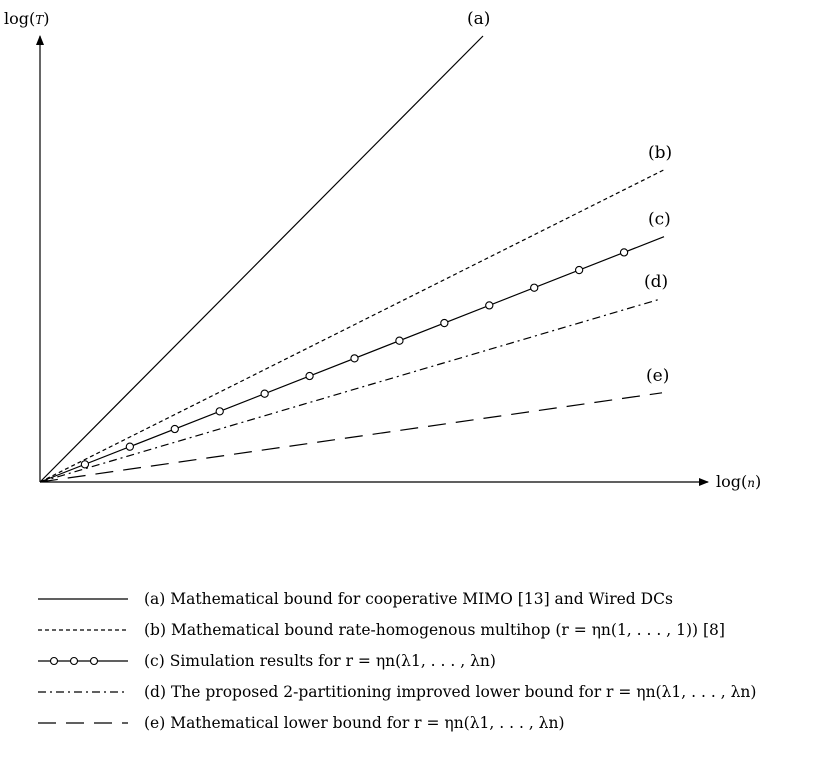  What do you see at coordinates (758, 481) in the screenshot?
I see `x-axis-label-close: )` at bounding box center [758, 481].